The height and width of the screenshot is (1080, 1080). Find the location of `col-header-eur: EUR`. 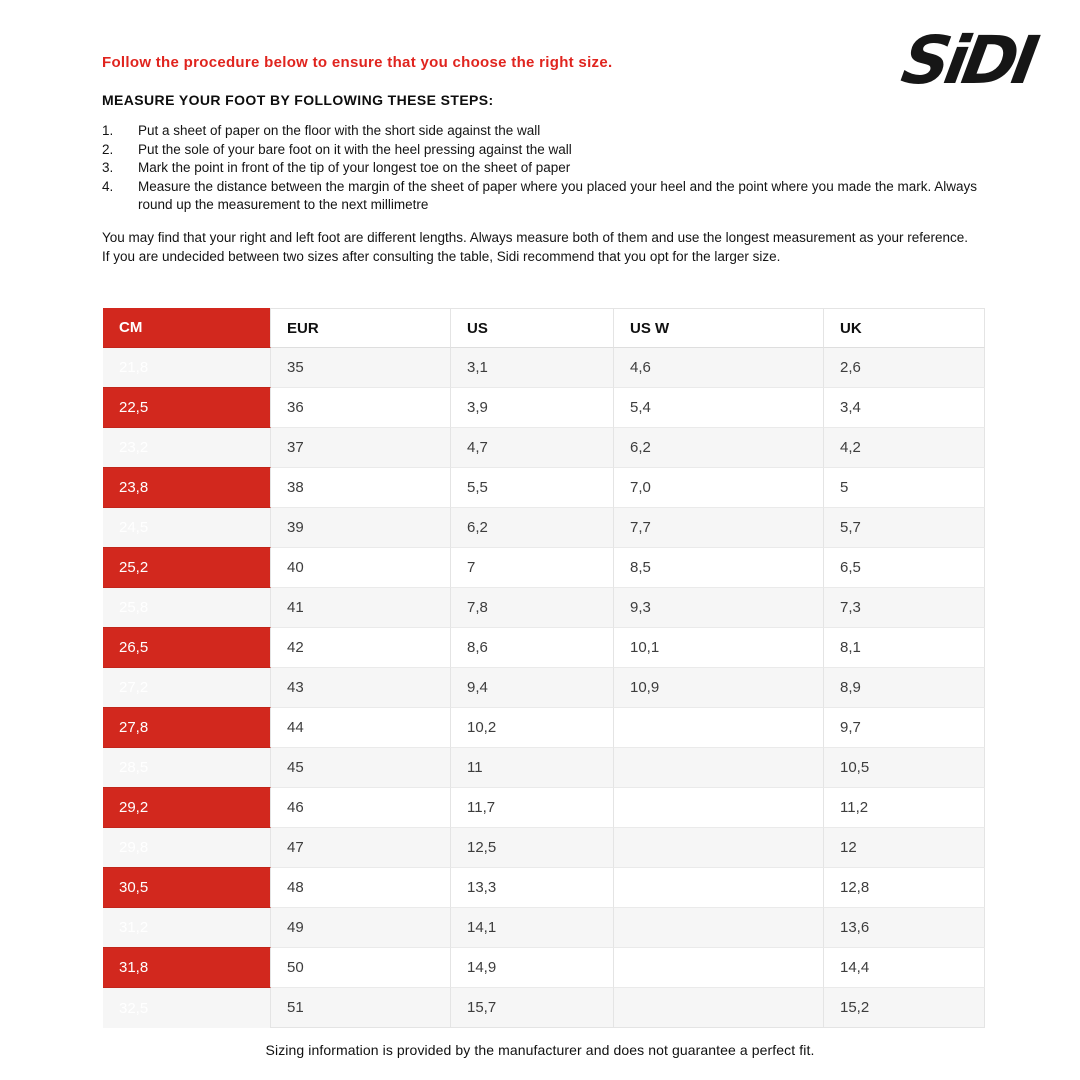

col-header-eur: EUR is located at coordinates (361, 328).